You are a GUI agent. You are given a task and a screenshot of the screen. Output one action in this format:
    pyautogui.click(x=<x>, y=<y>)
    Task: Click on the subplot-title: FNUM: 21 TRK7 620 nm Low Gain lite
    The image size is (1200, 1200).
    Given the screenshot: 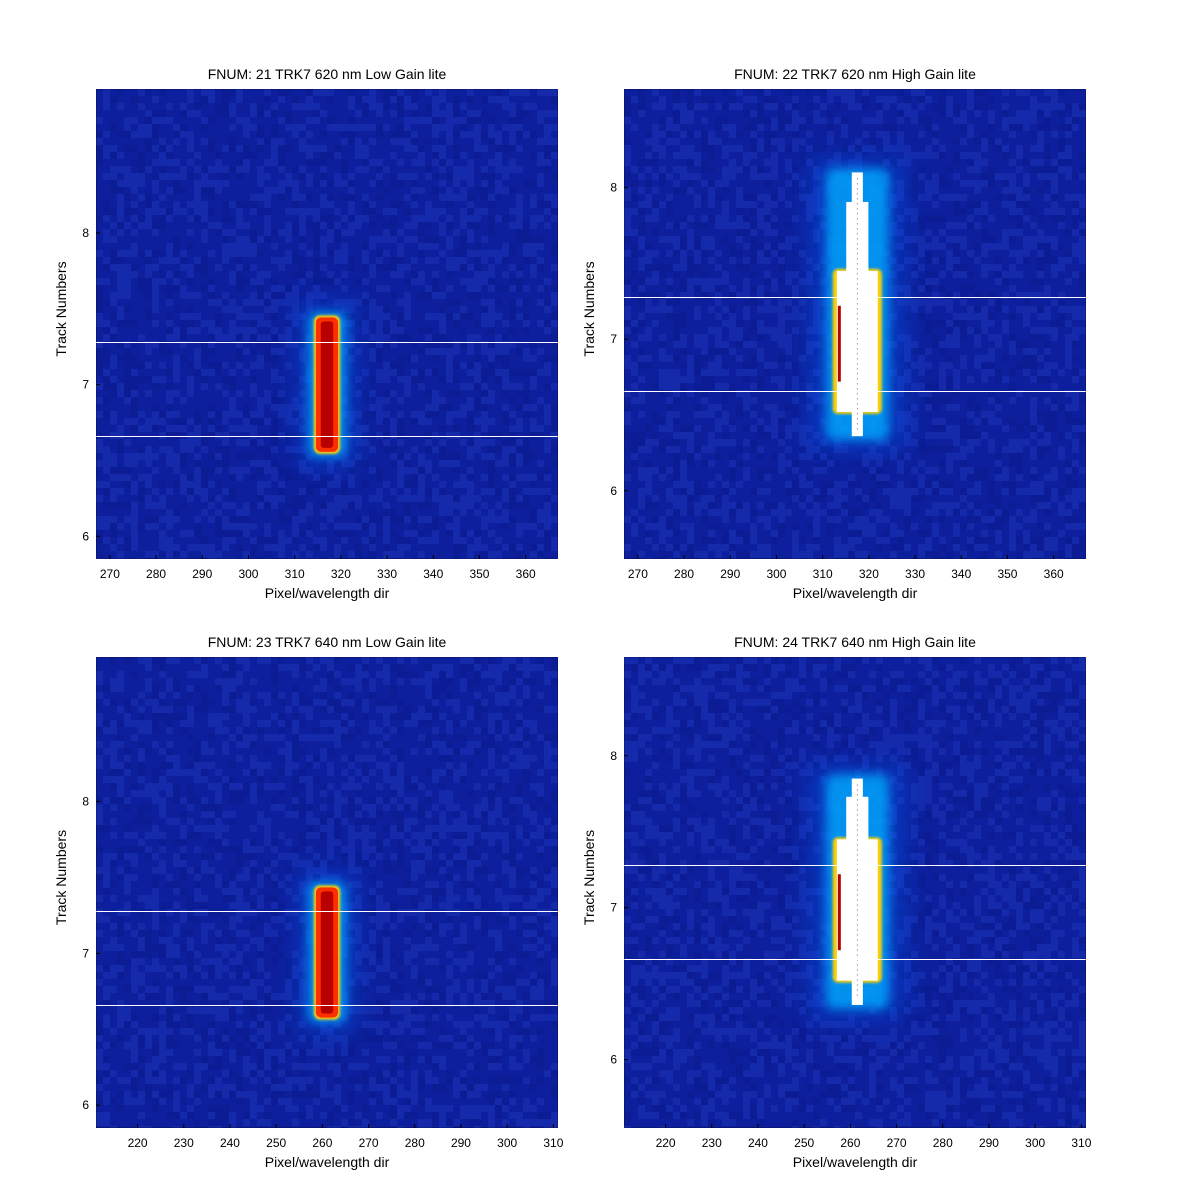 What is the action you would take?
    pyautogui.click(x=327, y=74)
    